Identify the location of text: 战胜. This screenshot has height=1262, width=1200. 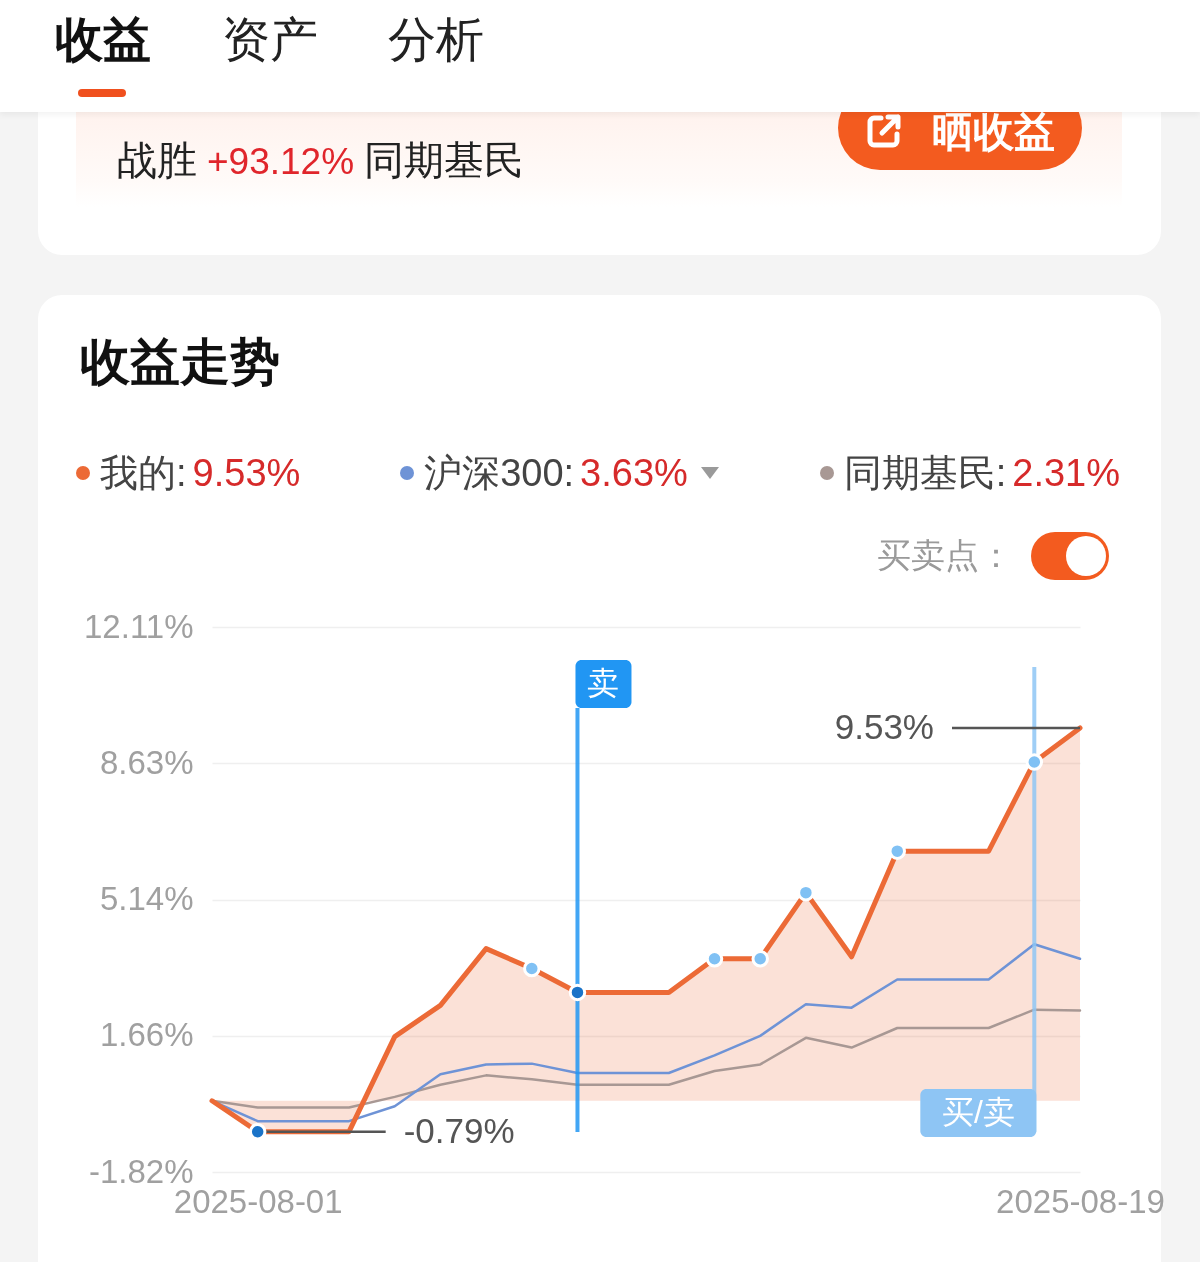
(157, 160).